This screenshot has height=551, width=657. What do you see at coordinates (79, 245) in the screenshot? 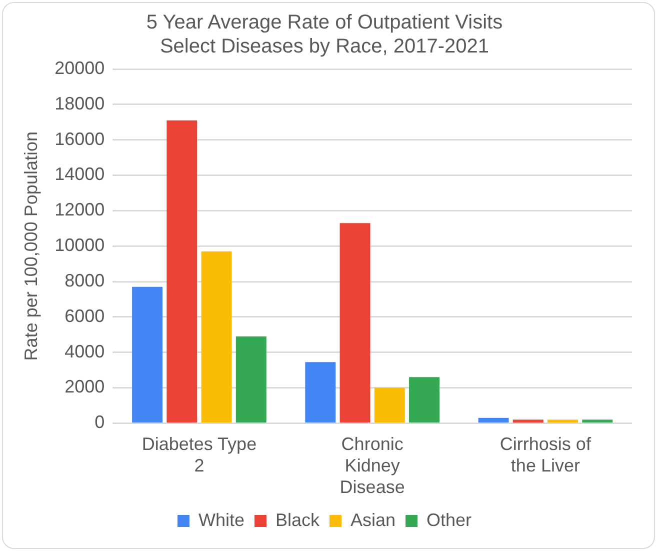
I see `y-tick-label: 10000` at bounding box center [79, 245].